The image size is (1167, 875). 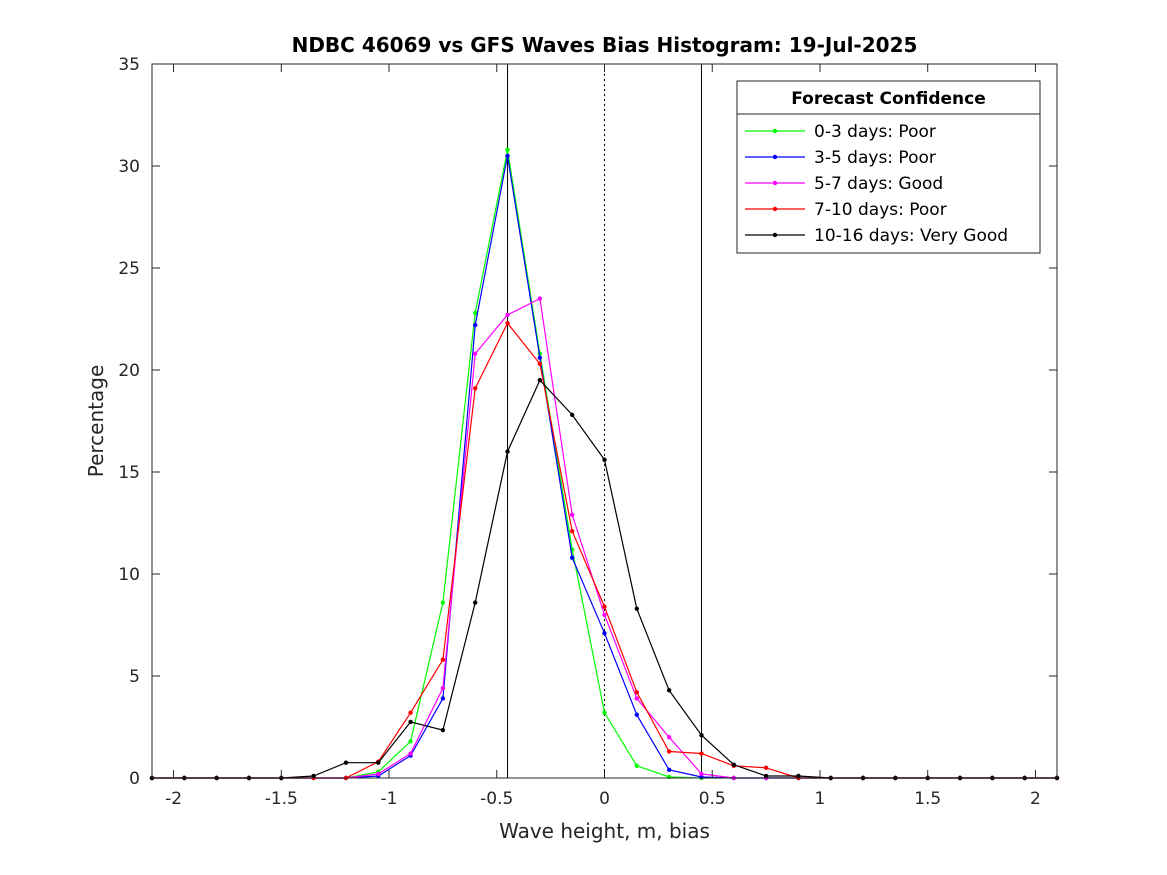 I want to click on y-tick-label: 35, so click(x=129, y=65).